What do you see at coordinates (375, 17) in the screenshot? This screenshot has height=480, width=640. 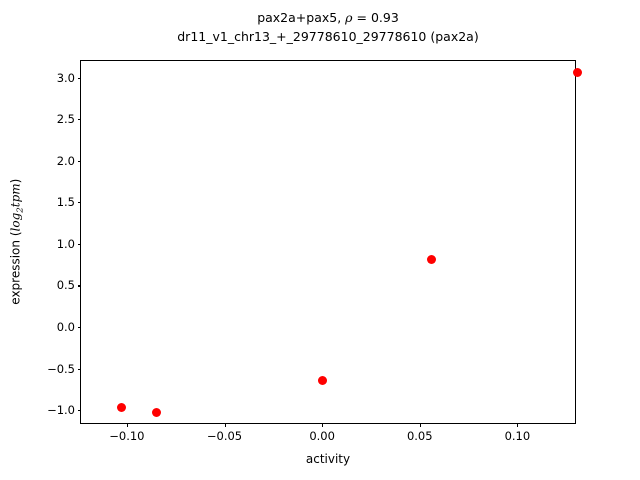 I see `chart-title-suffix: = 0.93` at bounding box center [375, 17].